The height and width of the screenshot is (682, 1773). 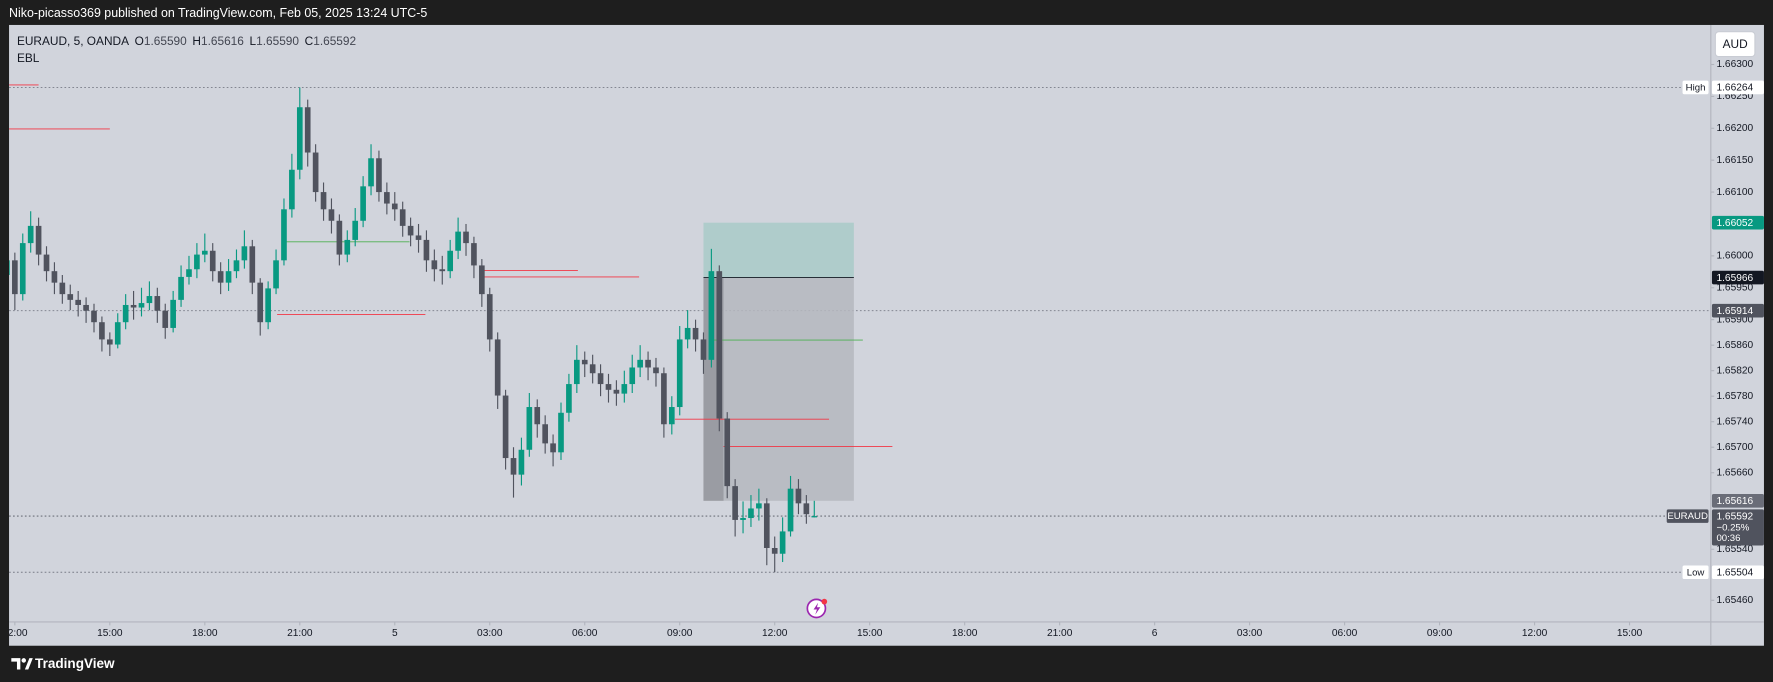 I want to click on price-tag-name: High, so click(x=1696, y=88).